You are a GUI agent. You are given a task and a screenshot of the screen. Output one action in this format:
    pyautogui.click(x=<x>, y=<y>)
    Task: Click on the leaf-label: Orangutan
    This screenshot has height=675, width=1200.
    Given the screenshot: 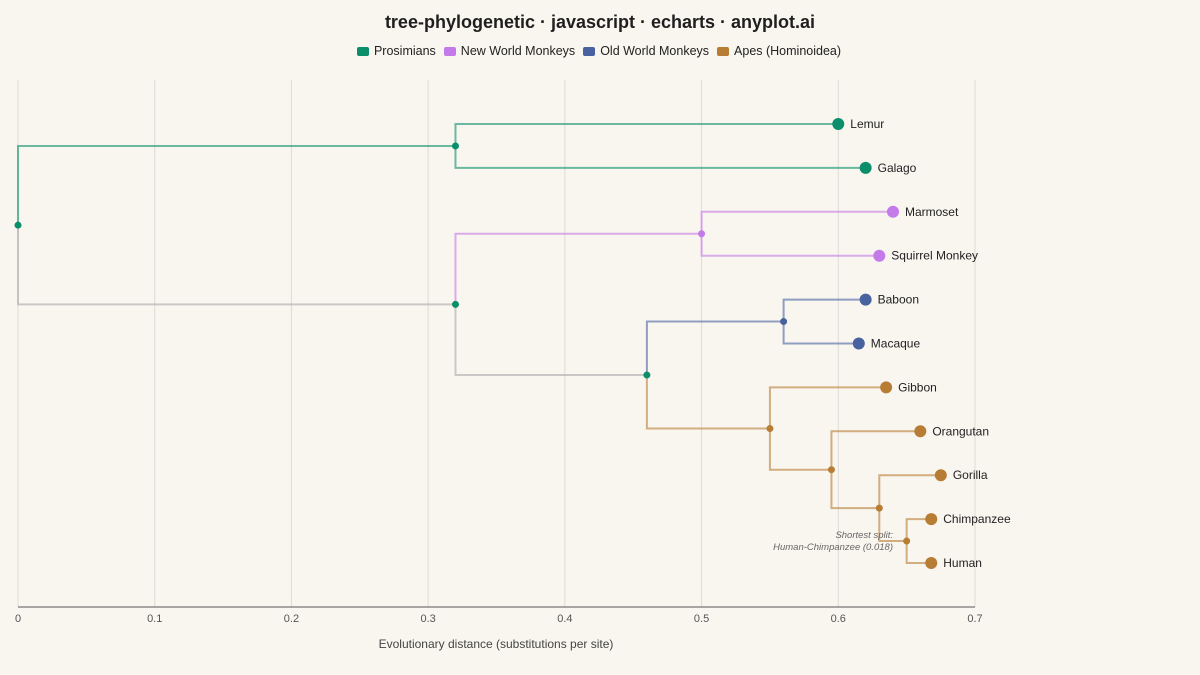 What is the action you would take?
    pyautogui.click(x=960, y=431)
    